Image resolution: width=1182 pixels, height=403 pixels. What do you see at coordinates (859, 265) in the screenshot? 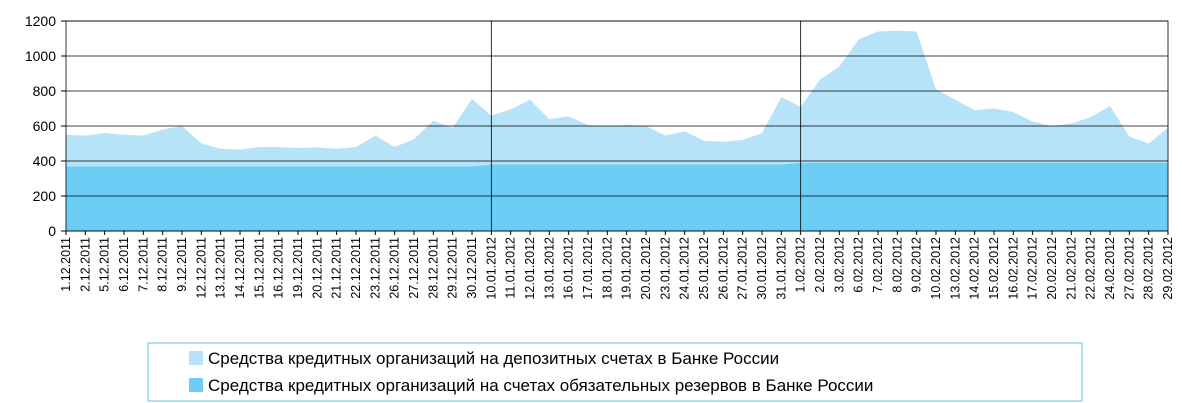
I see `x-tick-label: 6.02.2012` at bounding box center [859, 265].